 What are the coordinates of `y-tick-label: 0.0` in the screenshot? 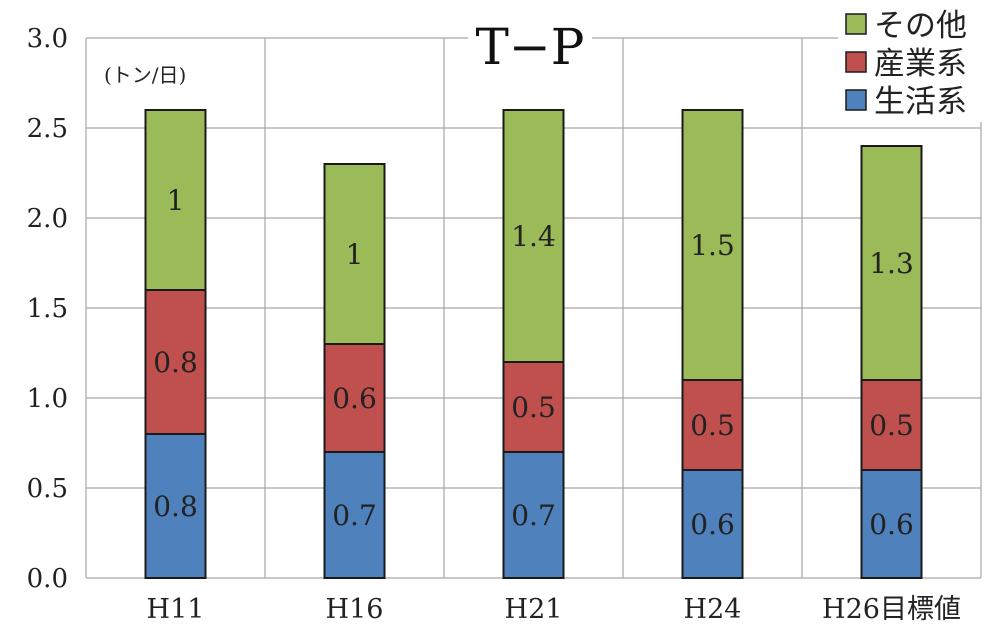 It's located at (47, 579).